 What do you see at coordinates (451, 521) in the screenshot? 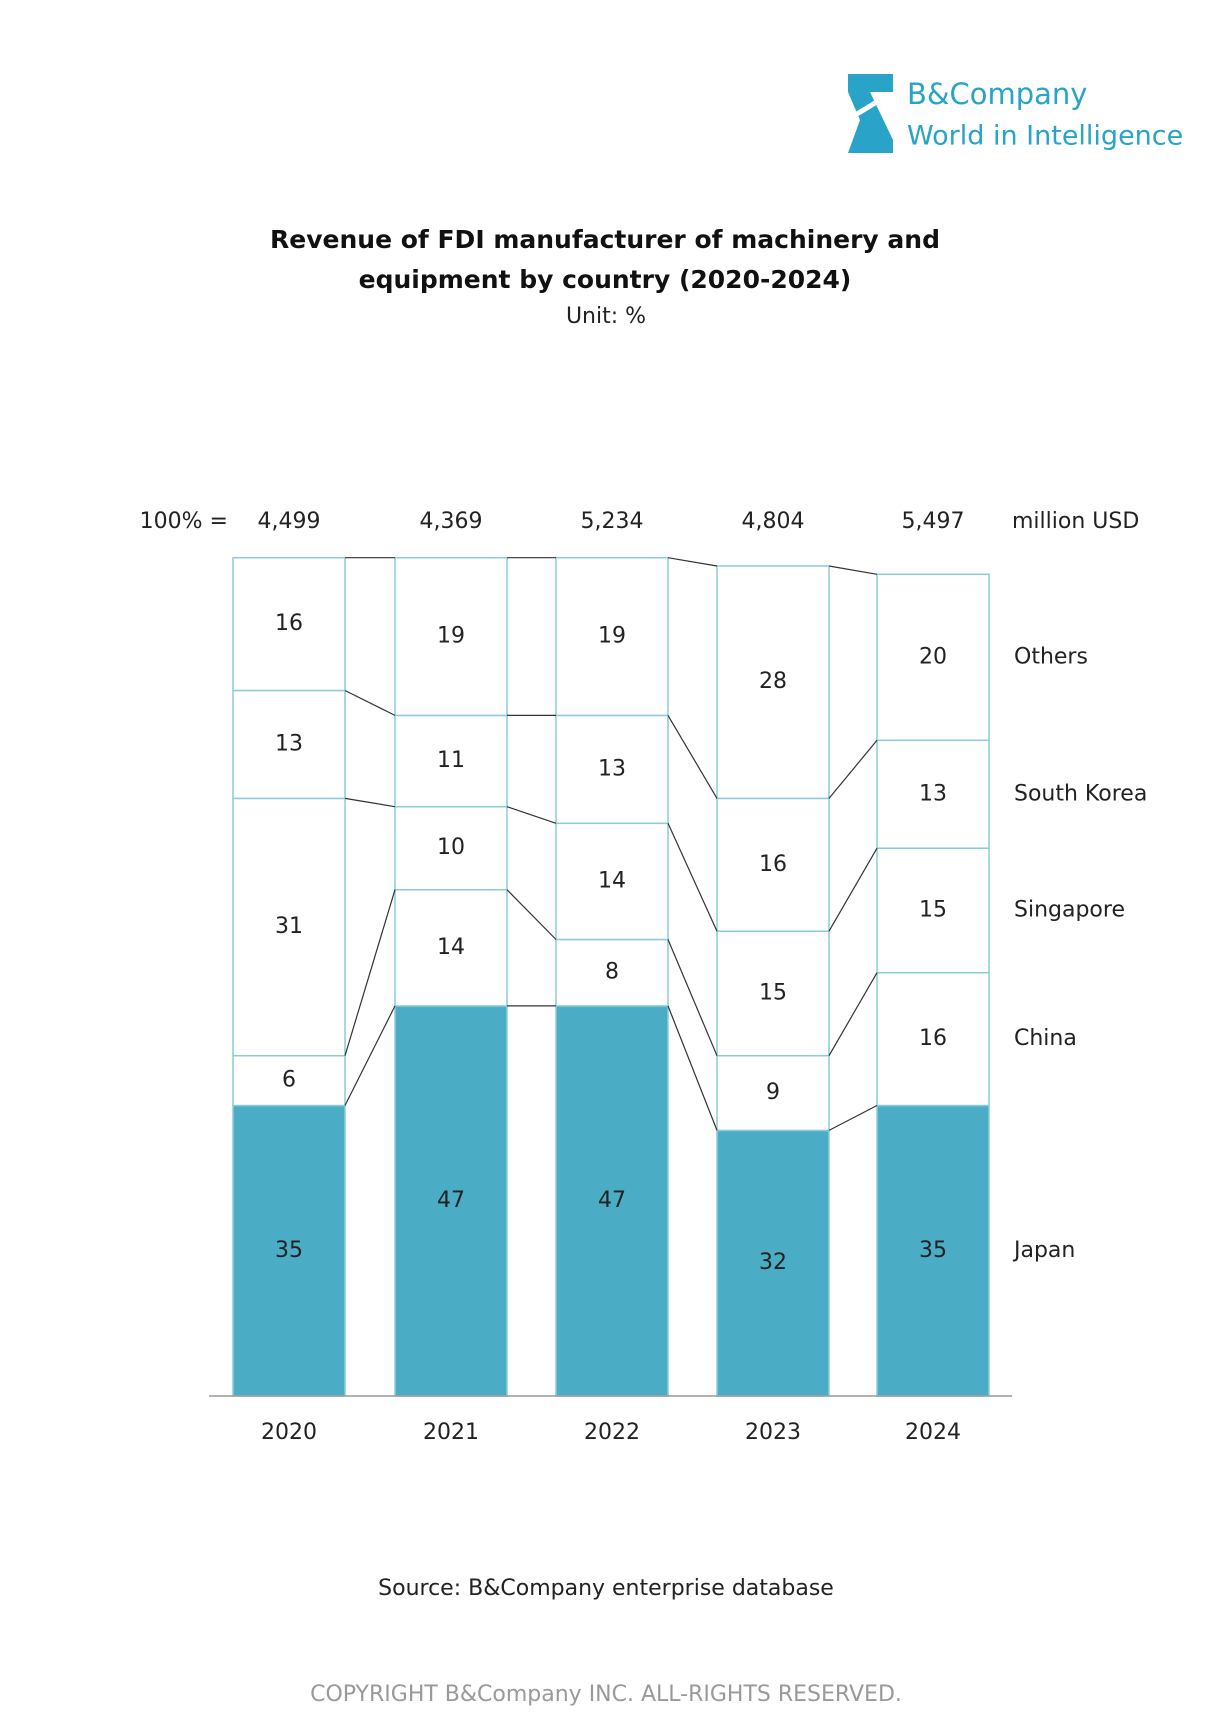
I see `total-label: 4,369` at bounding box center [451, 521].